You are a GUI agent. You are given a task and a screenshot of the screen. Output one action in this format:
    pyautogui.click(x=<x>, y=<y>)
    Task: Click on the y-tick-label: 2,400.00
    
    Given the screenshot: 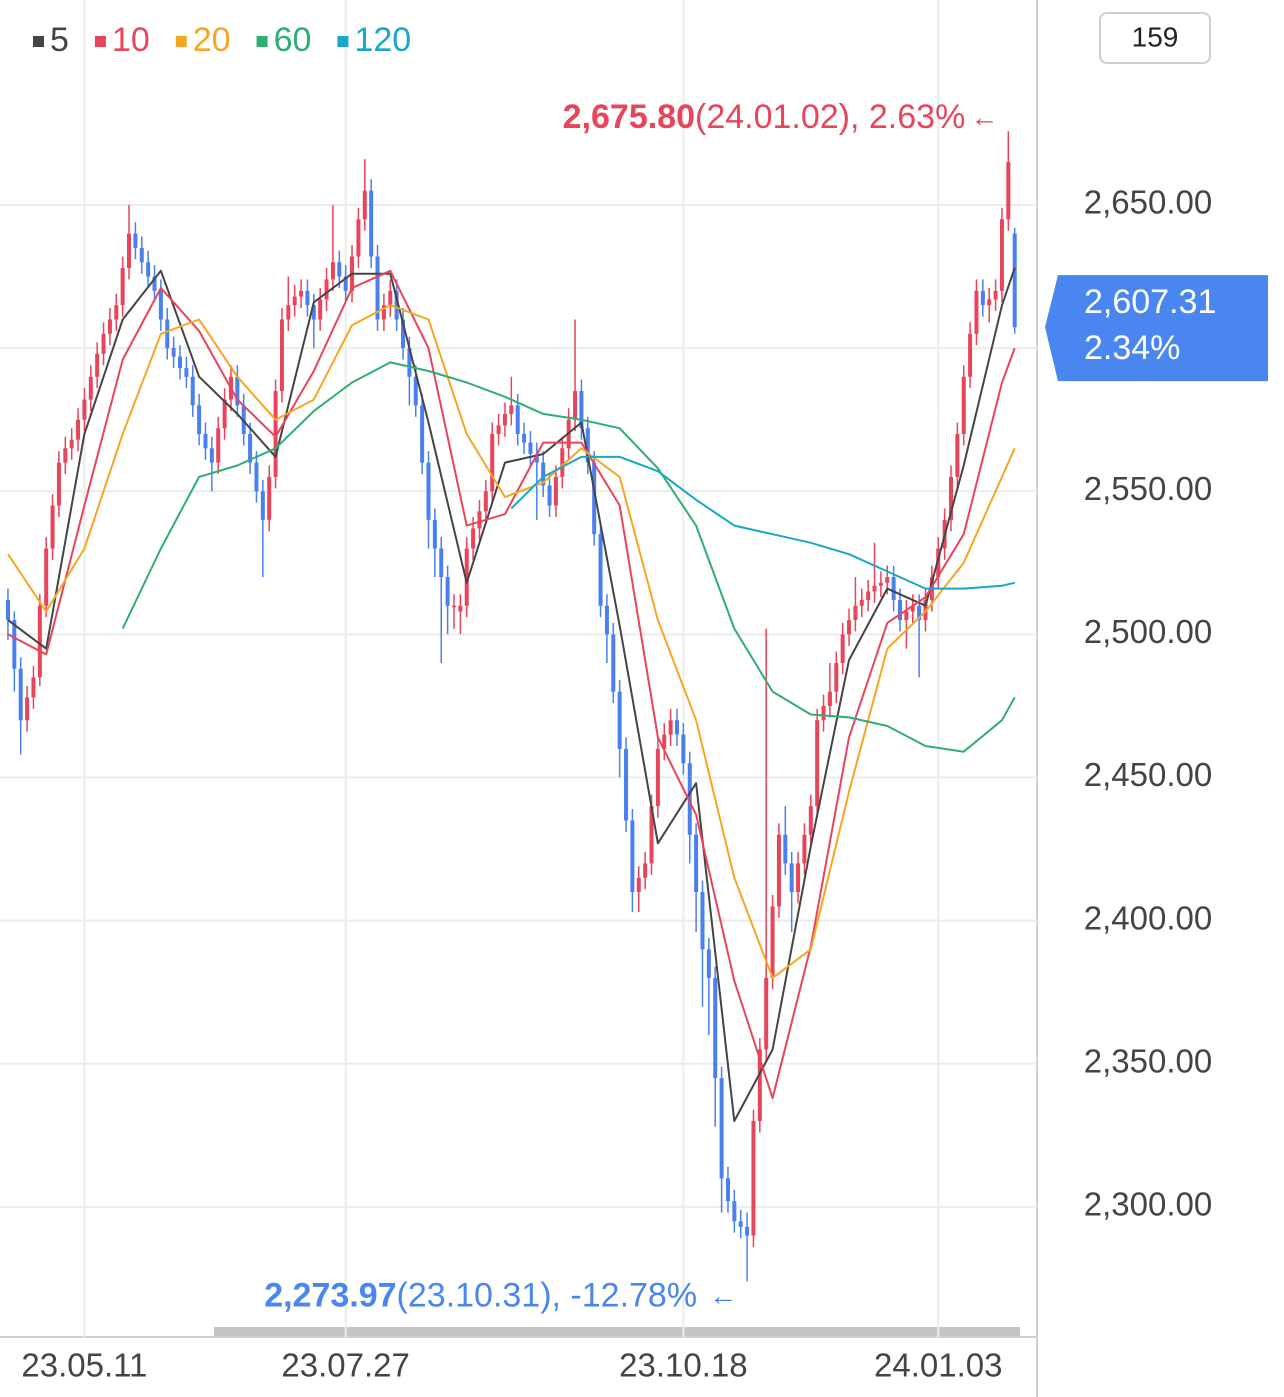 What is the action you would take?
    pyautogui.click(x=1148, y=917)
    